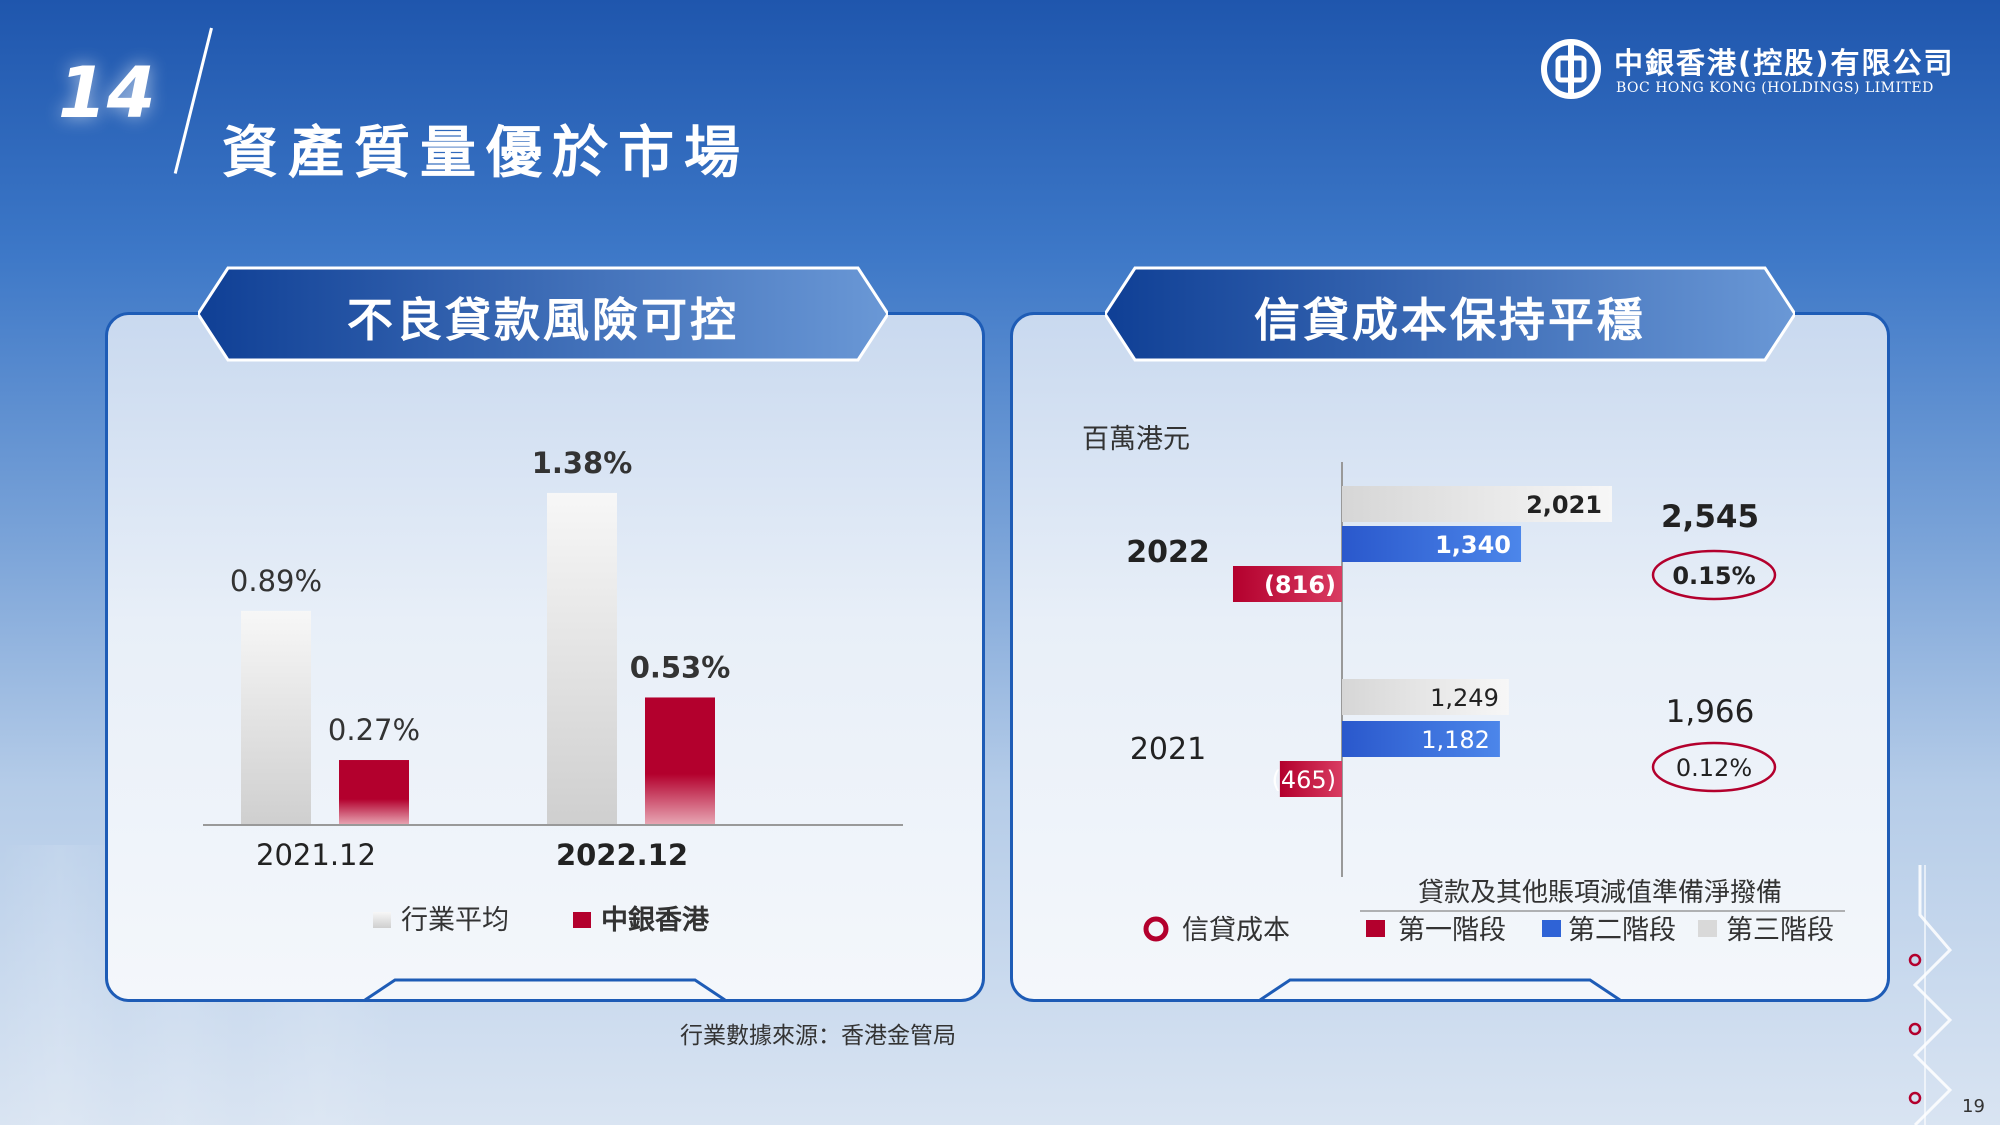  Describe the element at coordinates (1780, 930) in the screenshot. I see `legend-label-stage3: 第三階段` at that location.